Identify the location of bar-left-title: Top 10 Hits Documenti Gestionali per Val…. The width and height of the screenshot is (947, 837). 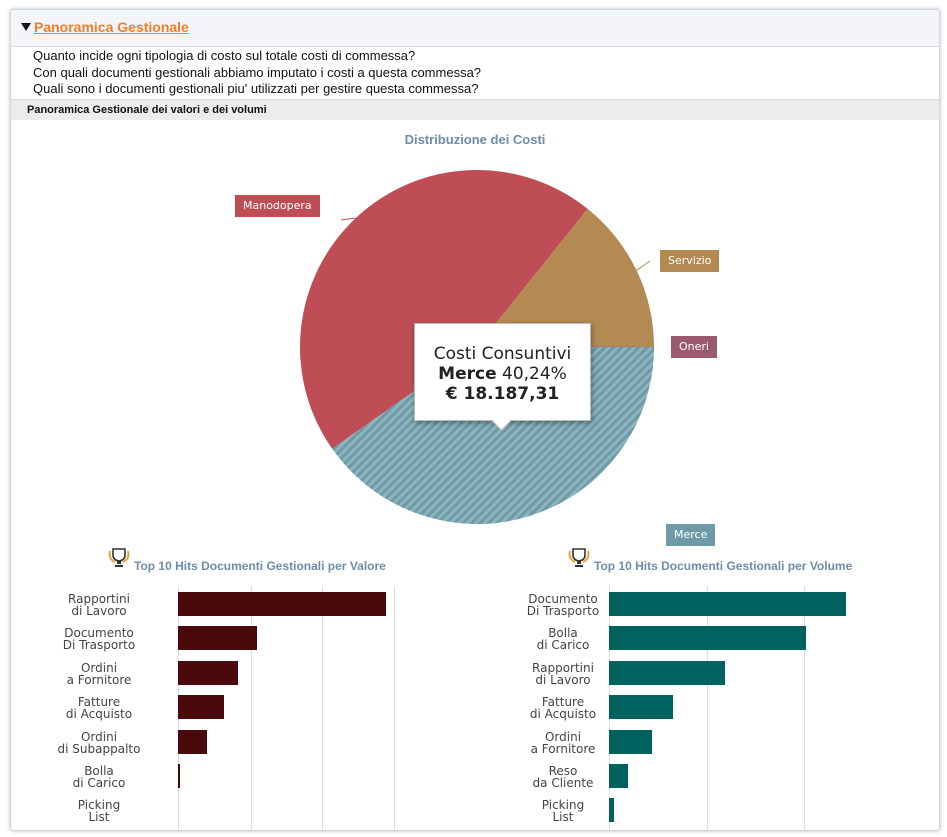
(260, 566).